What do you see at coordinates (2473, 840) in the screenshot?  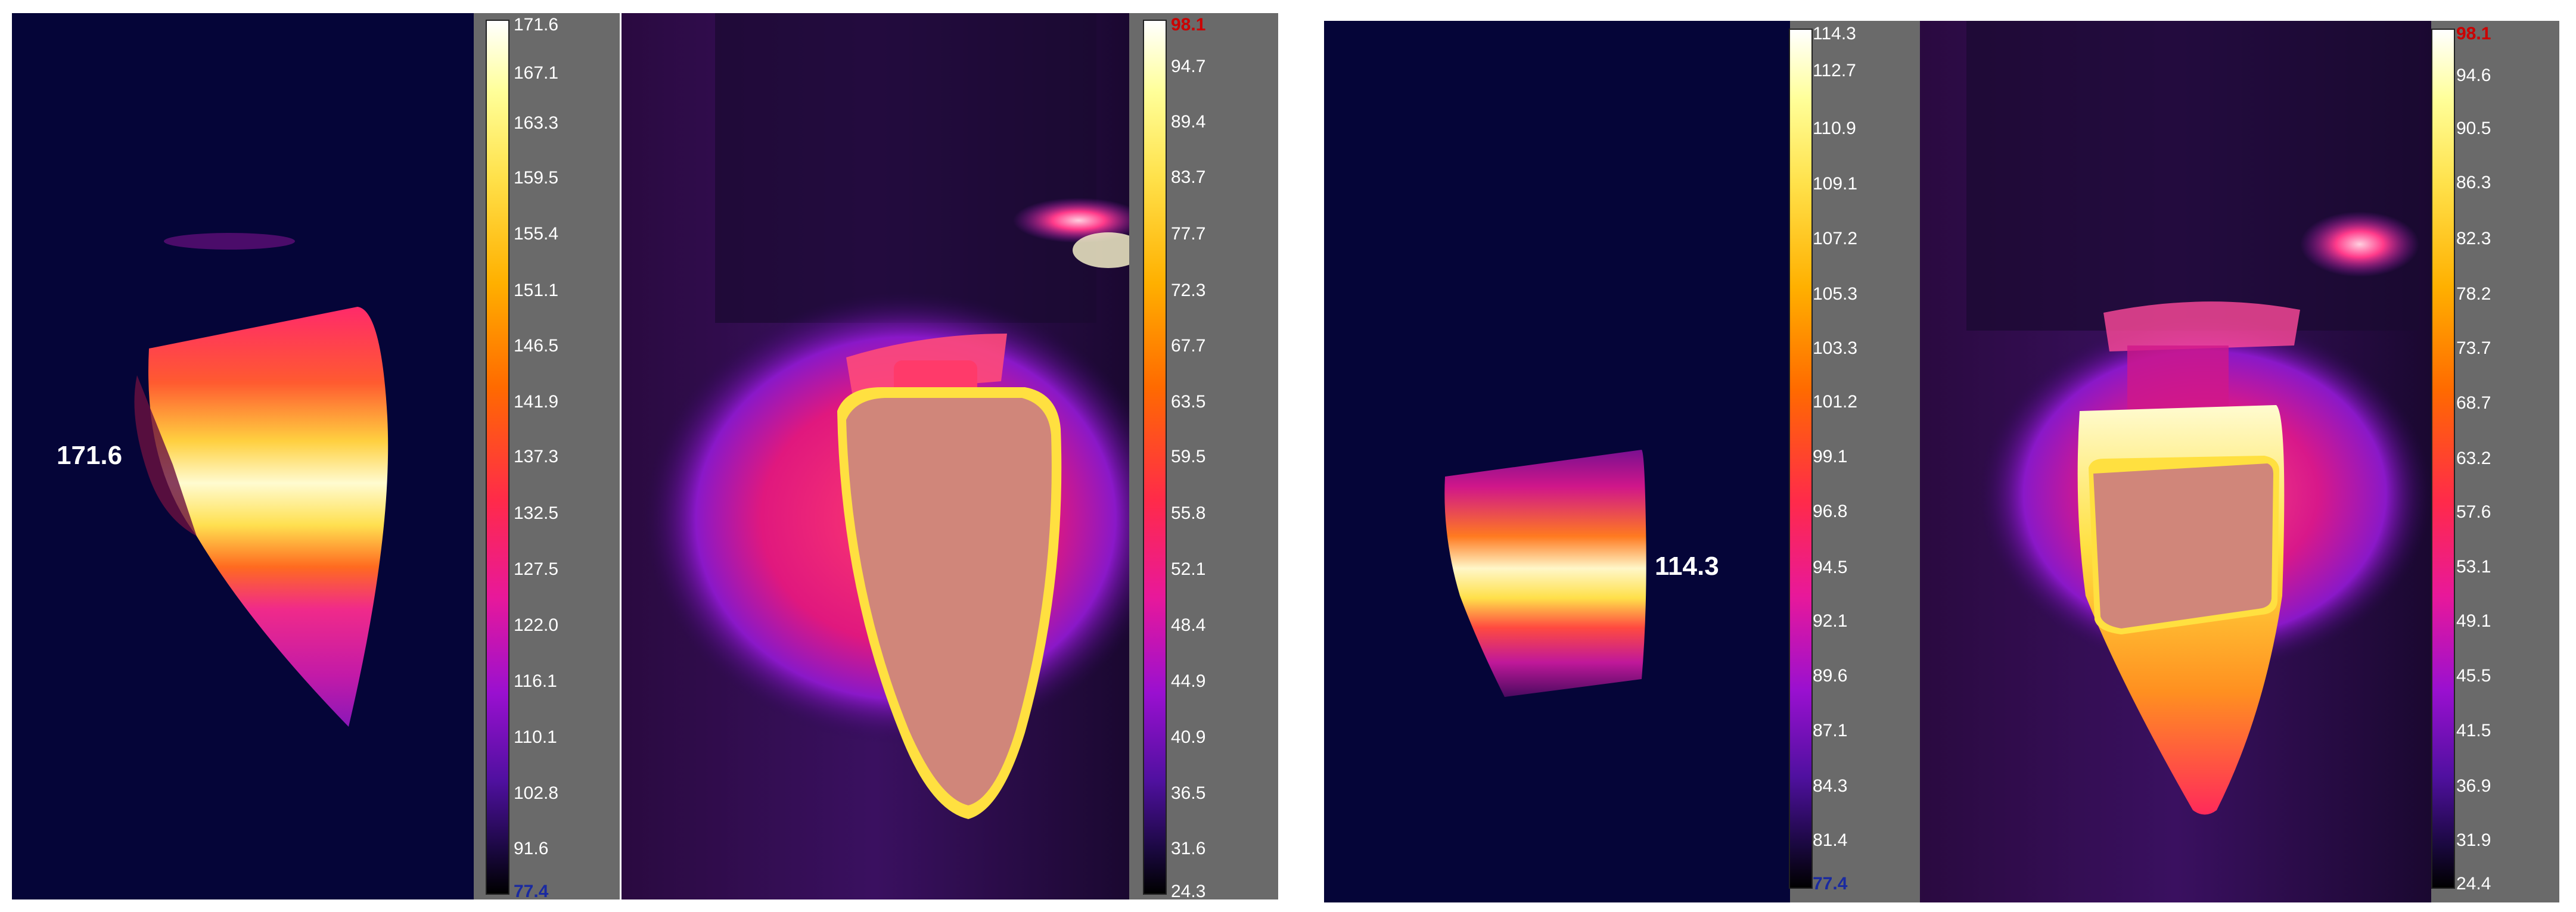 I see `scale-d-tick: 31.9` at bounding box center [2473, 840].